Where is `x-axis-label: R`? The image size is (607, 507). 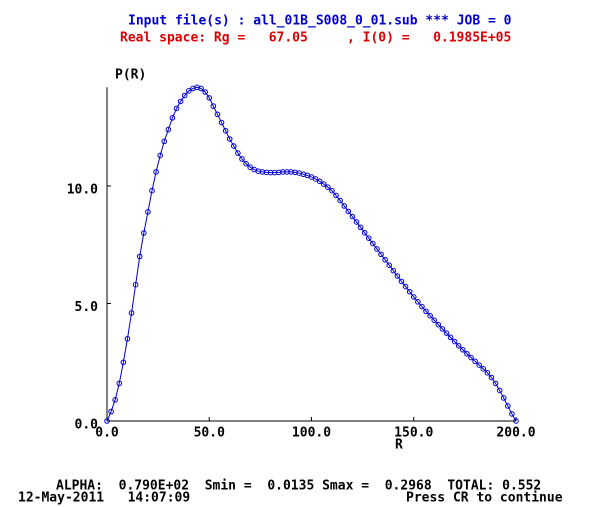 x-axis-label: R is located at coordinates (399, 445).